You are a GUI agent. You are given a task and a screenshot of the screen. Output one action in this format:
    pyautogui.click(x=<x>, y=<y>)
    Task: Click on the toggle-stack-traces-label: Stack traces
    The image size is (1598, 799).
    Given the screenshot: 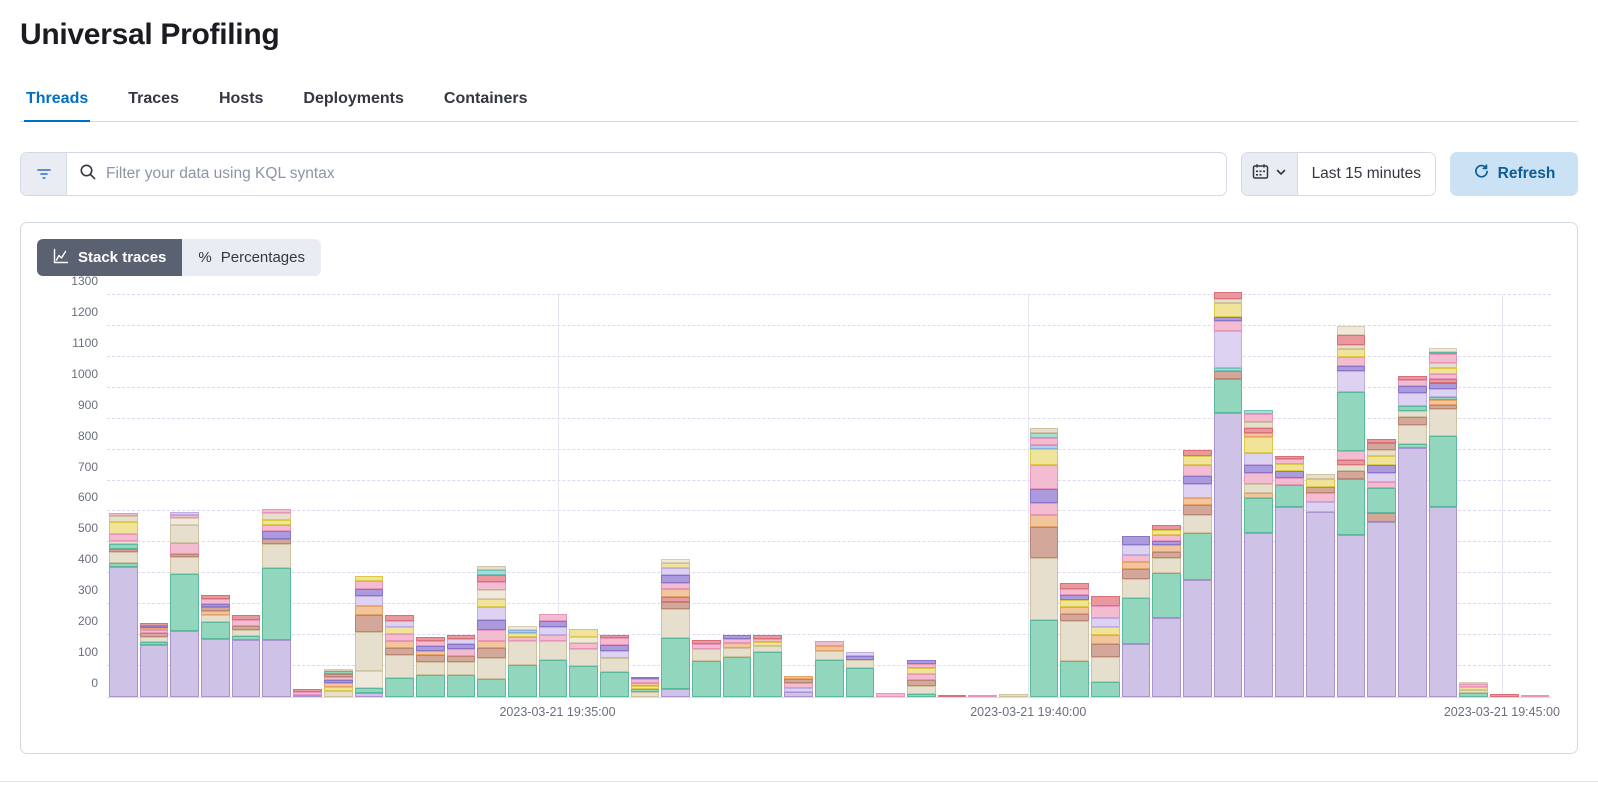 What is the action you would take?
    pyautogui.click(x=122, y=257)
    